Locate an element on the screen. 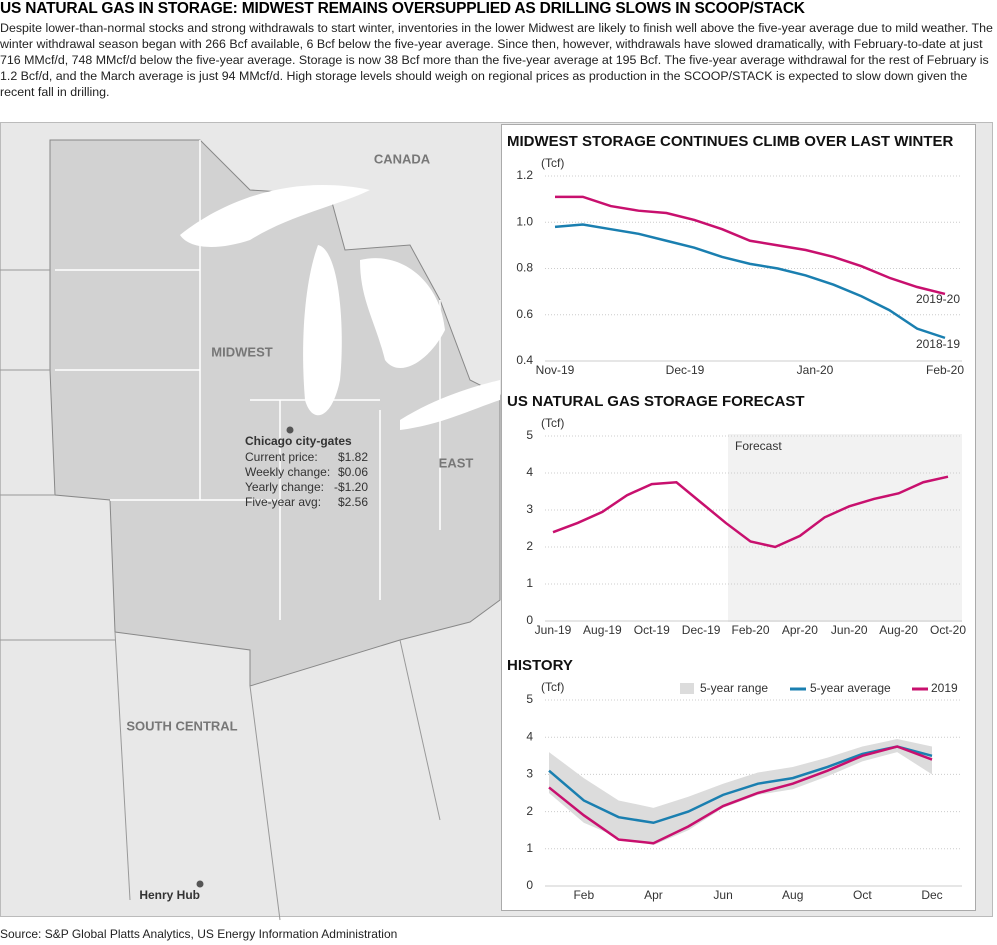 Image resolution: width=997 pixels, height=945 pixels. x-tick-label: Nov-19 is located at coordinates (555, 370).